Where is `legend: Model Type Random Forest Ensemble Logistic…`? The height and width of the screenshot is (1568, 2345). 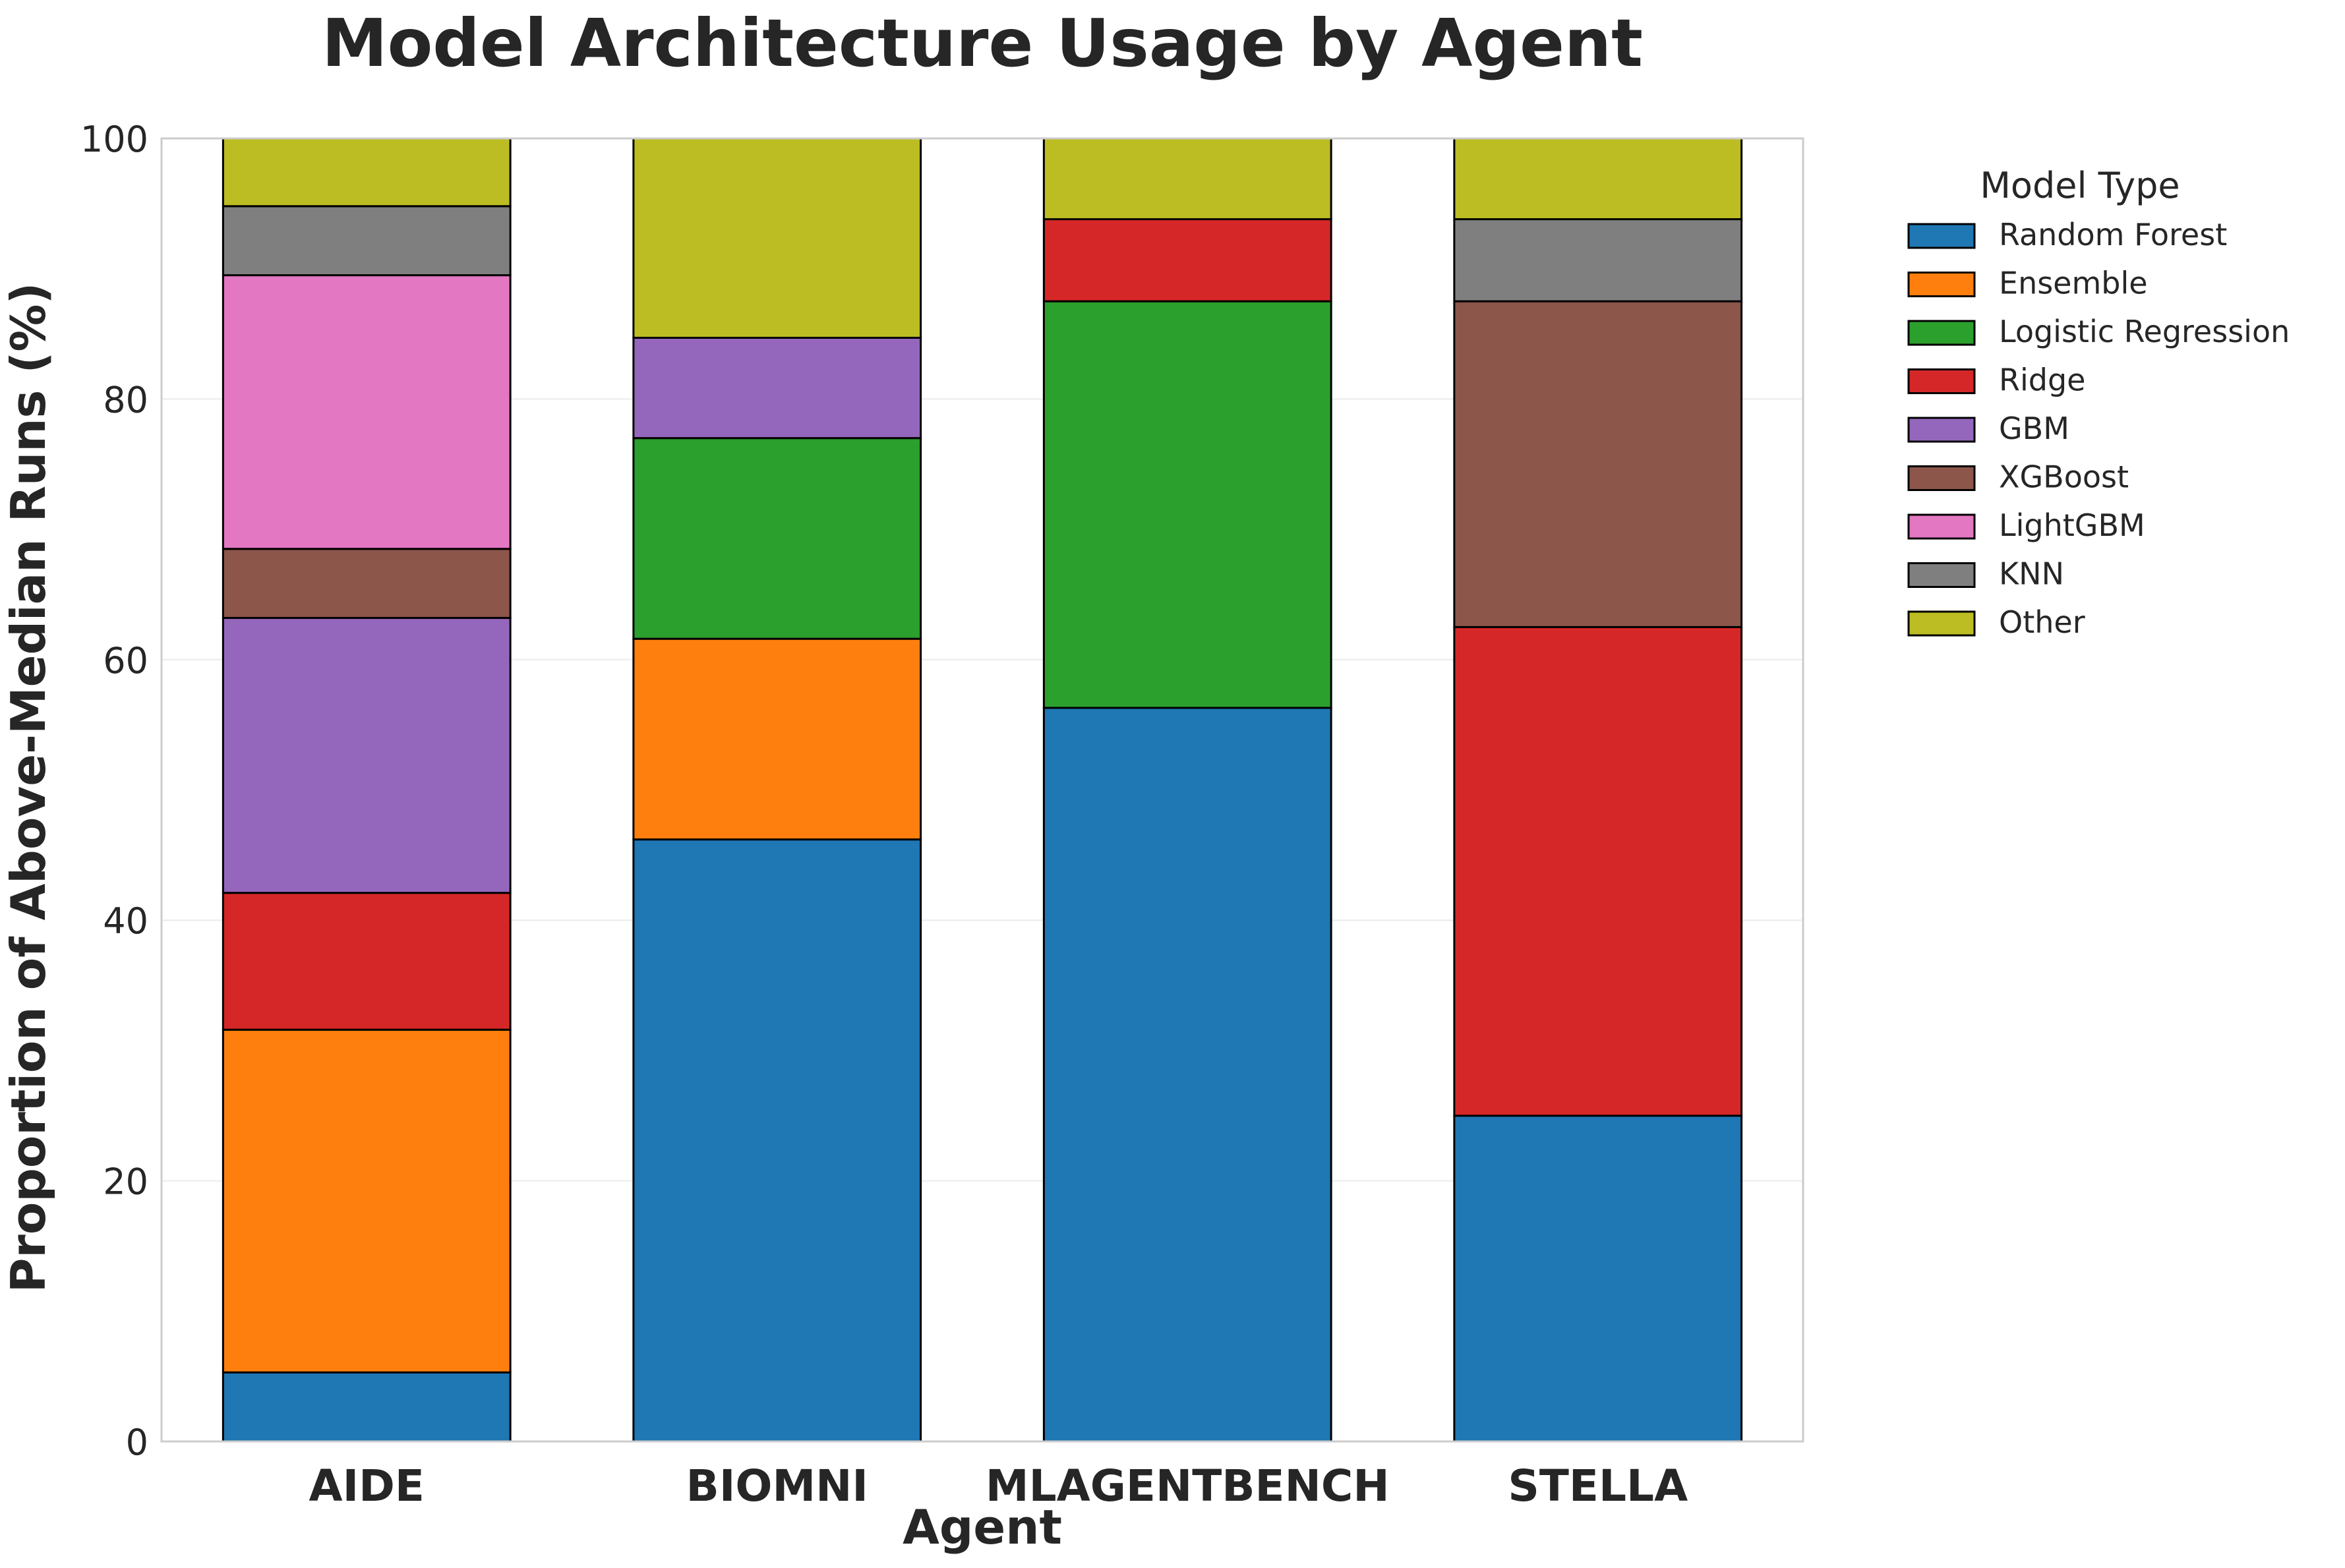
legend: Model Type Random Forest Ensemble Logistic… is located at coordinates (2098, 402).